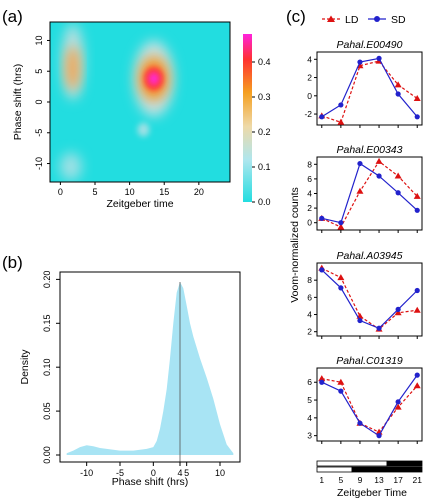 The width and height of the screenshot is (429, 500). I want to click on heatmap-ytick-label: -5, so click(39, 133).